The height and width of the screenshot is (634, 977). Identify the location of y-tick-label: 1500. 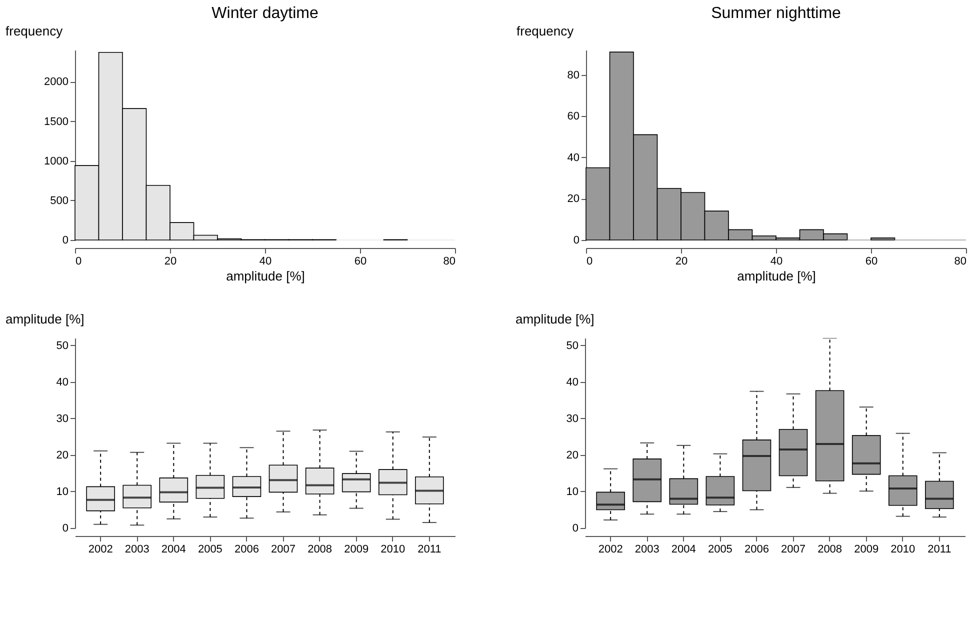
(56, 122).